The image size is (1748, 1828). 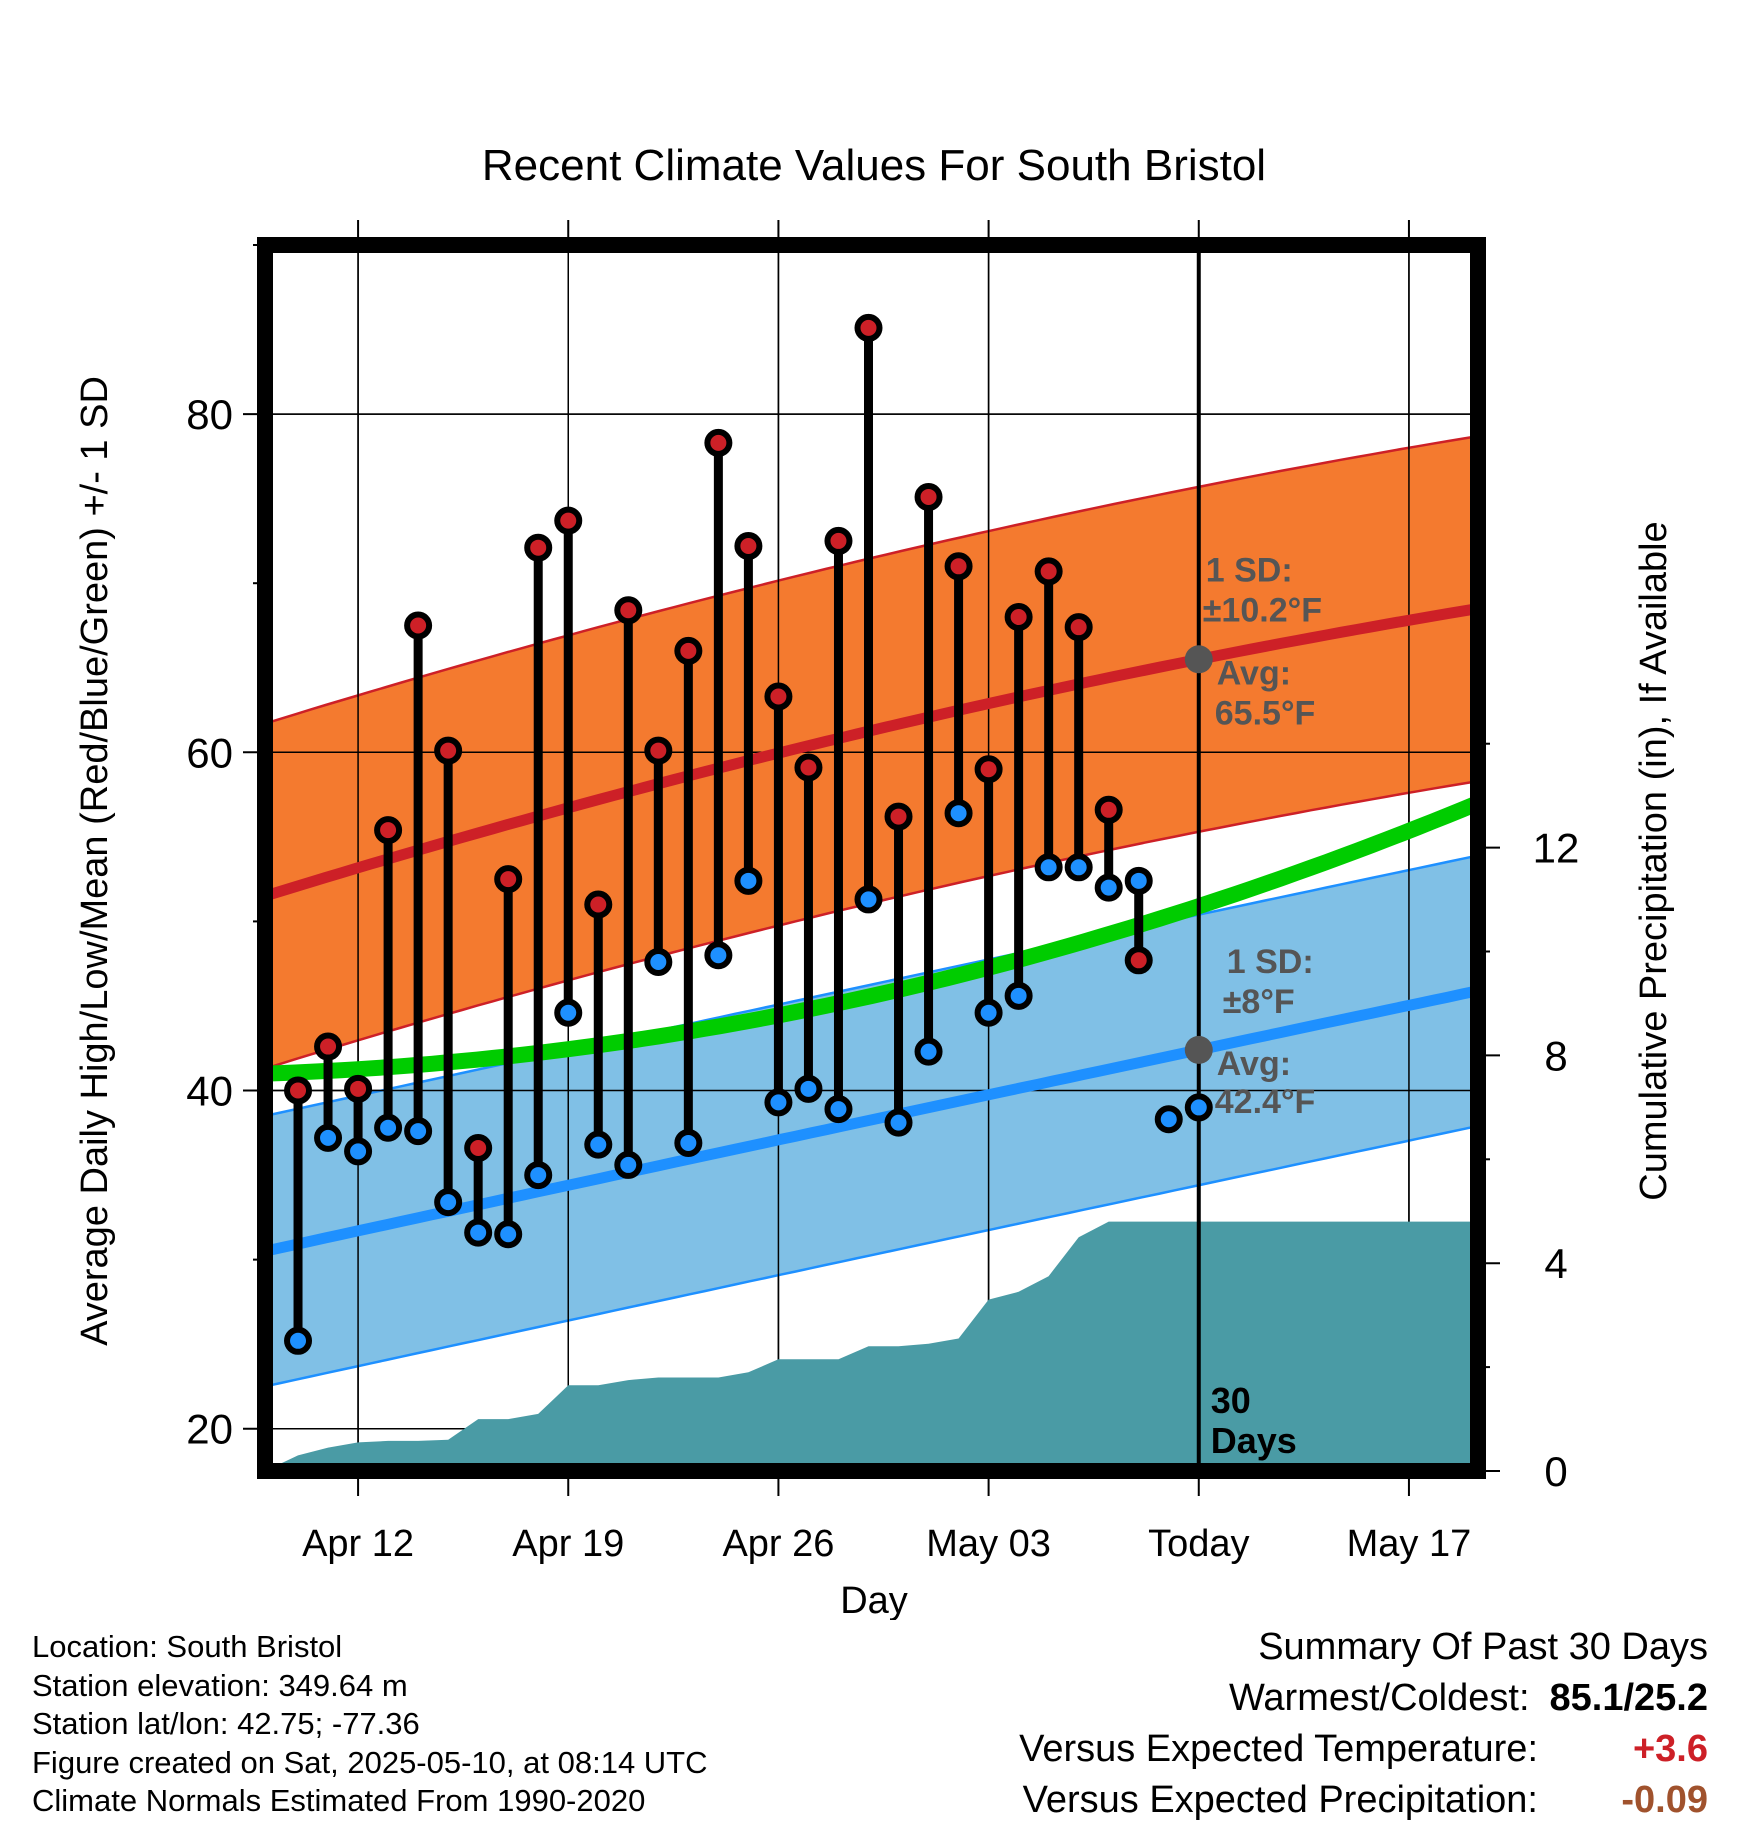 What do you see at coordinates (874, 1600) in the screenshot?
I see `x-axis-label: Day` at bounding box center [874, 1600].